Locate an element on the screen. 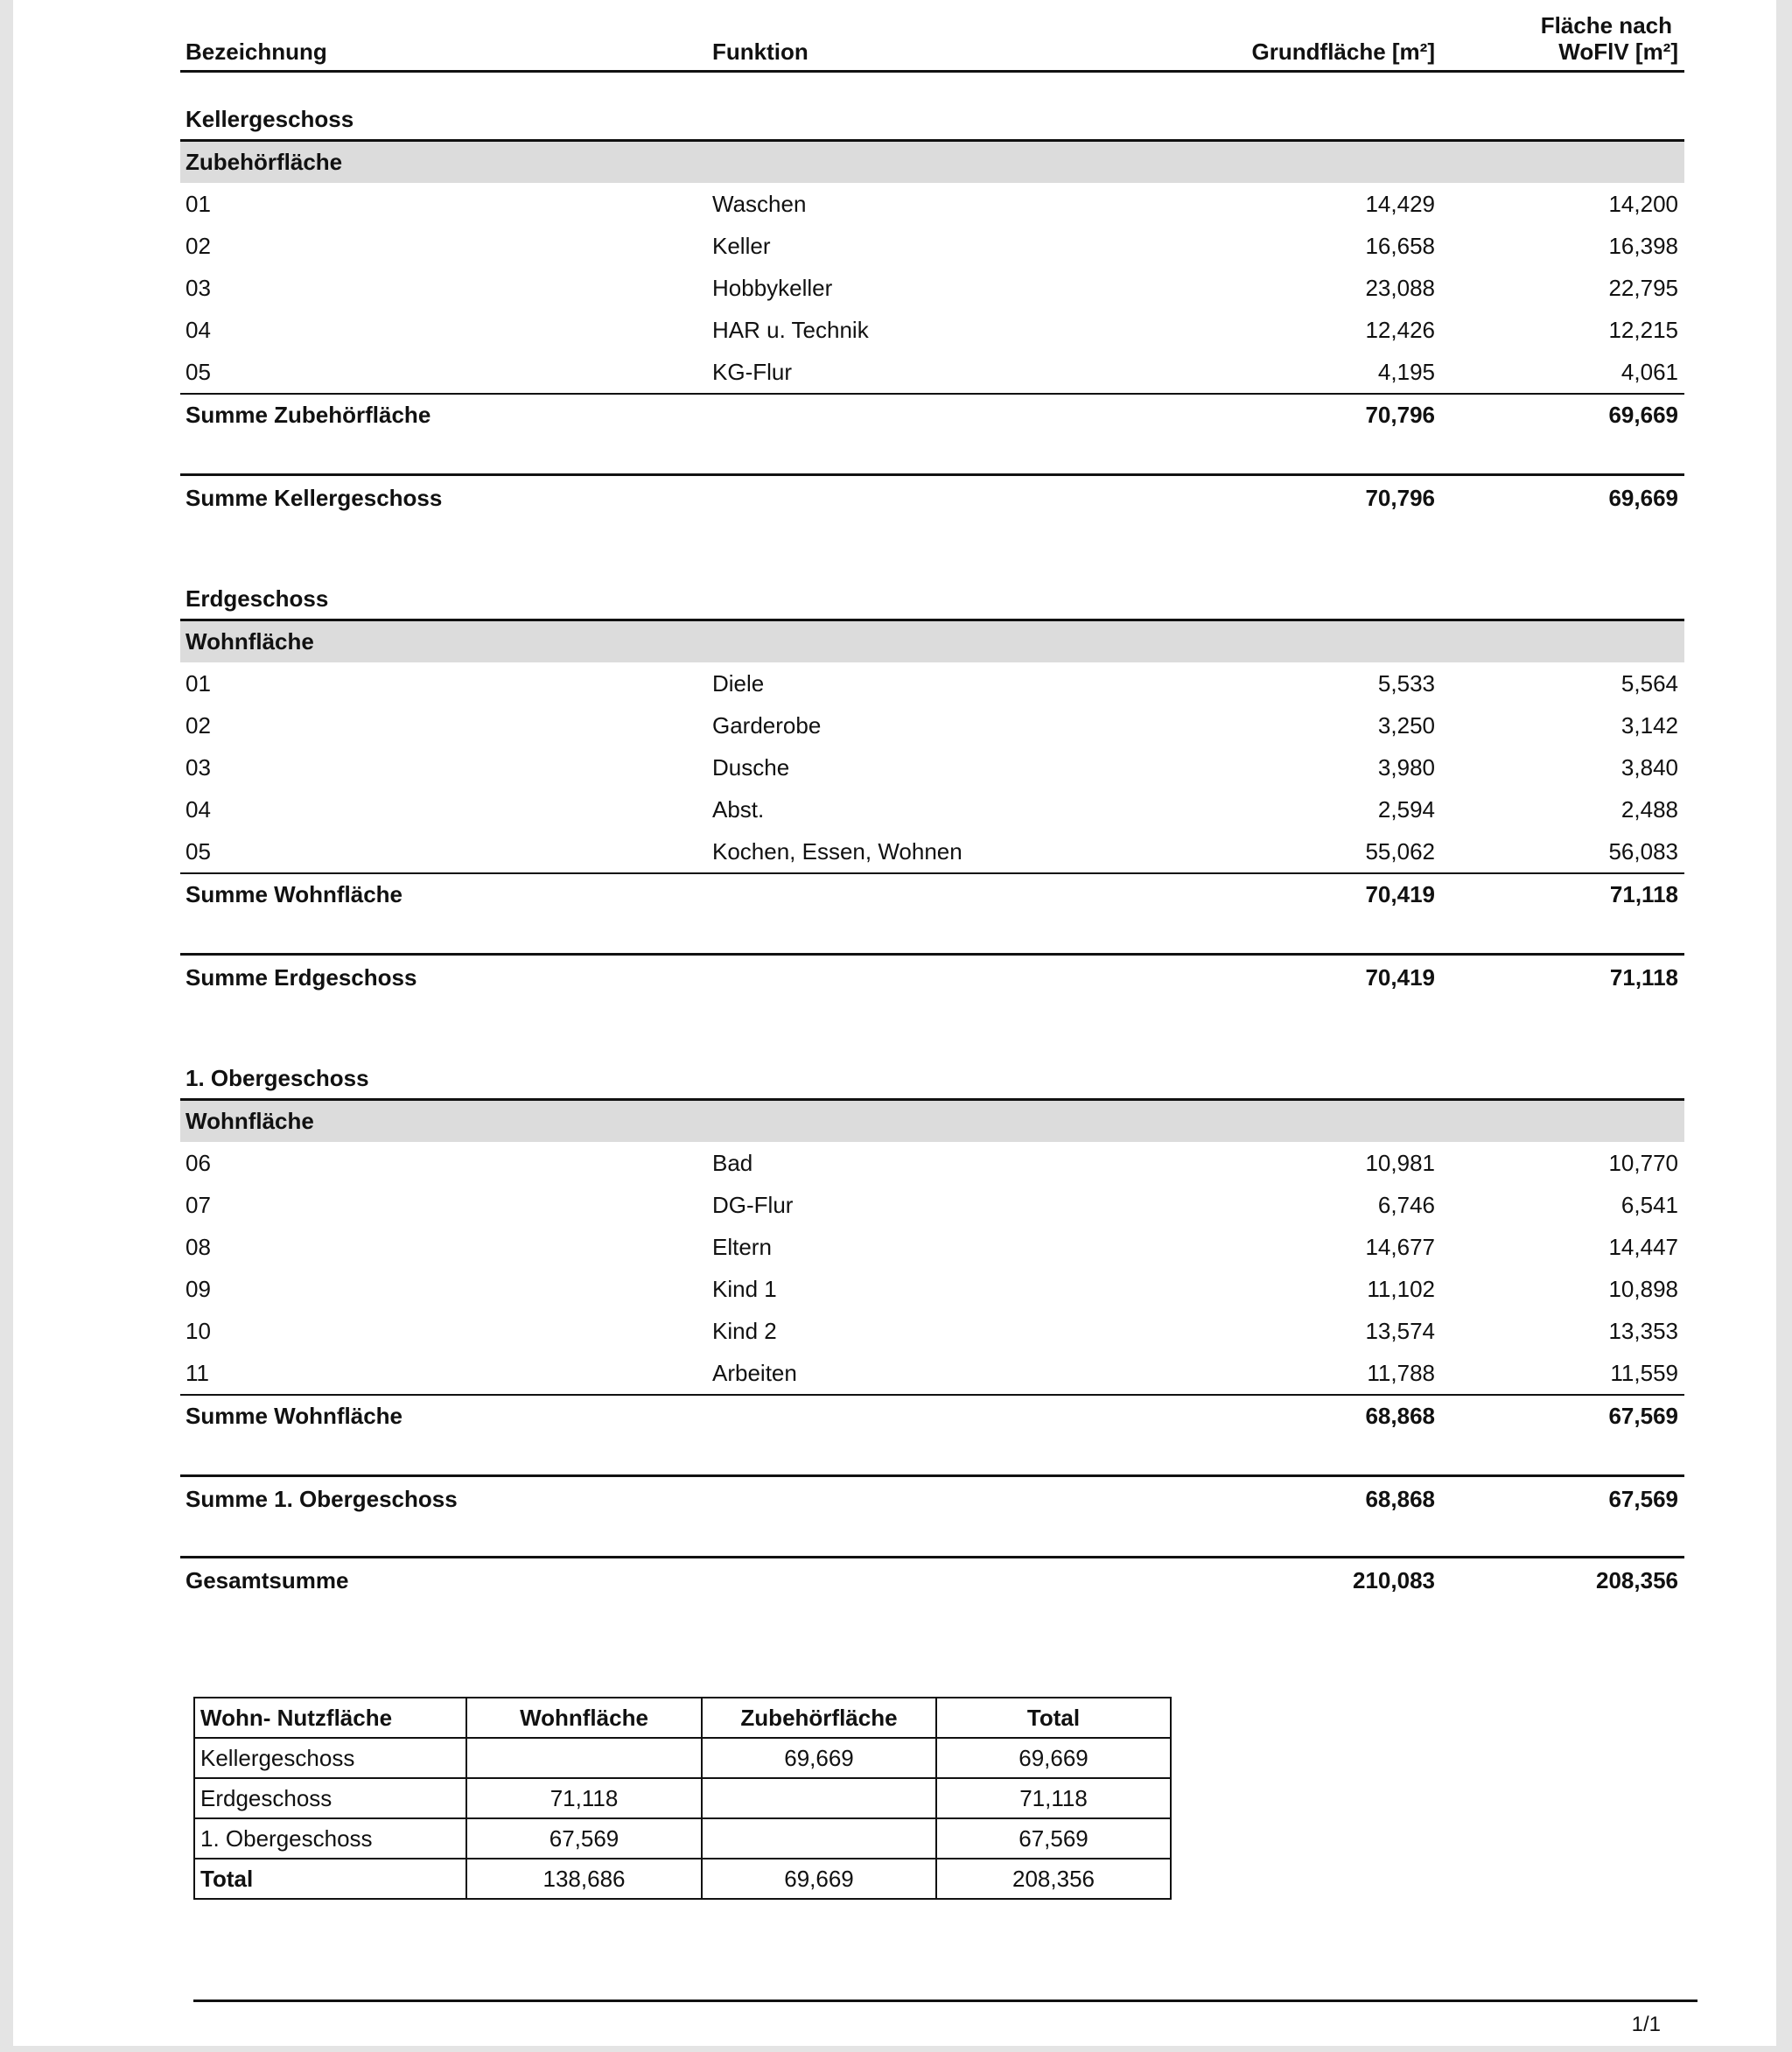 Image resolution: width=1792 pixels, height=2052 pixels. grundflaeche-value: 4,195 is located at coordinates (1406, 372).